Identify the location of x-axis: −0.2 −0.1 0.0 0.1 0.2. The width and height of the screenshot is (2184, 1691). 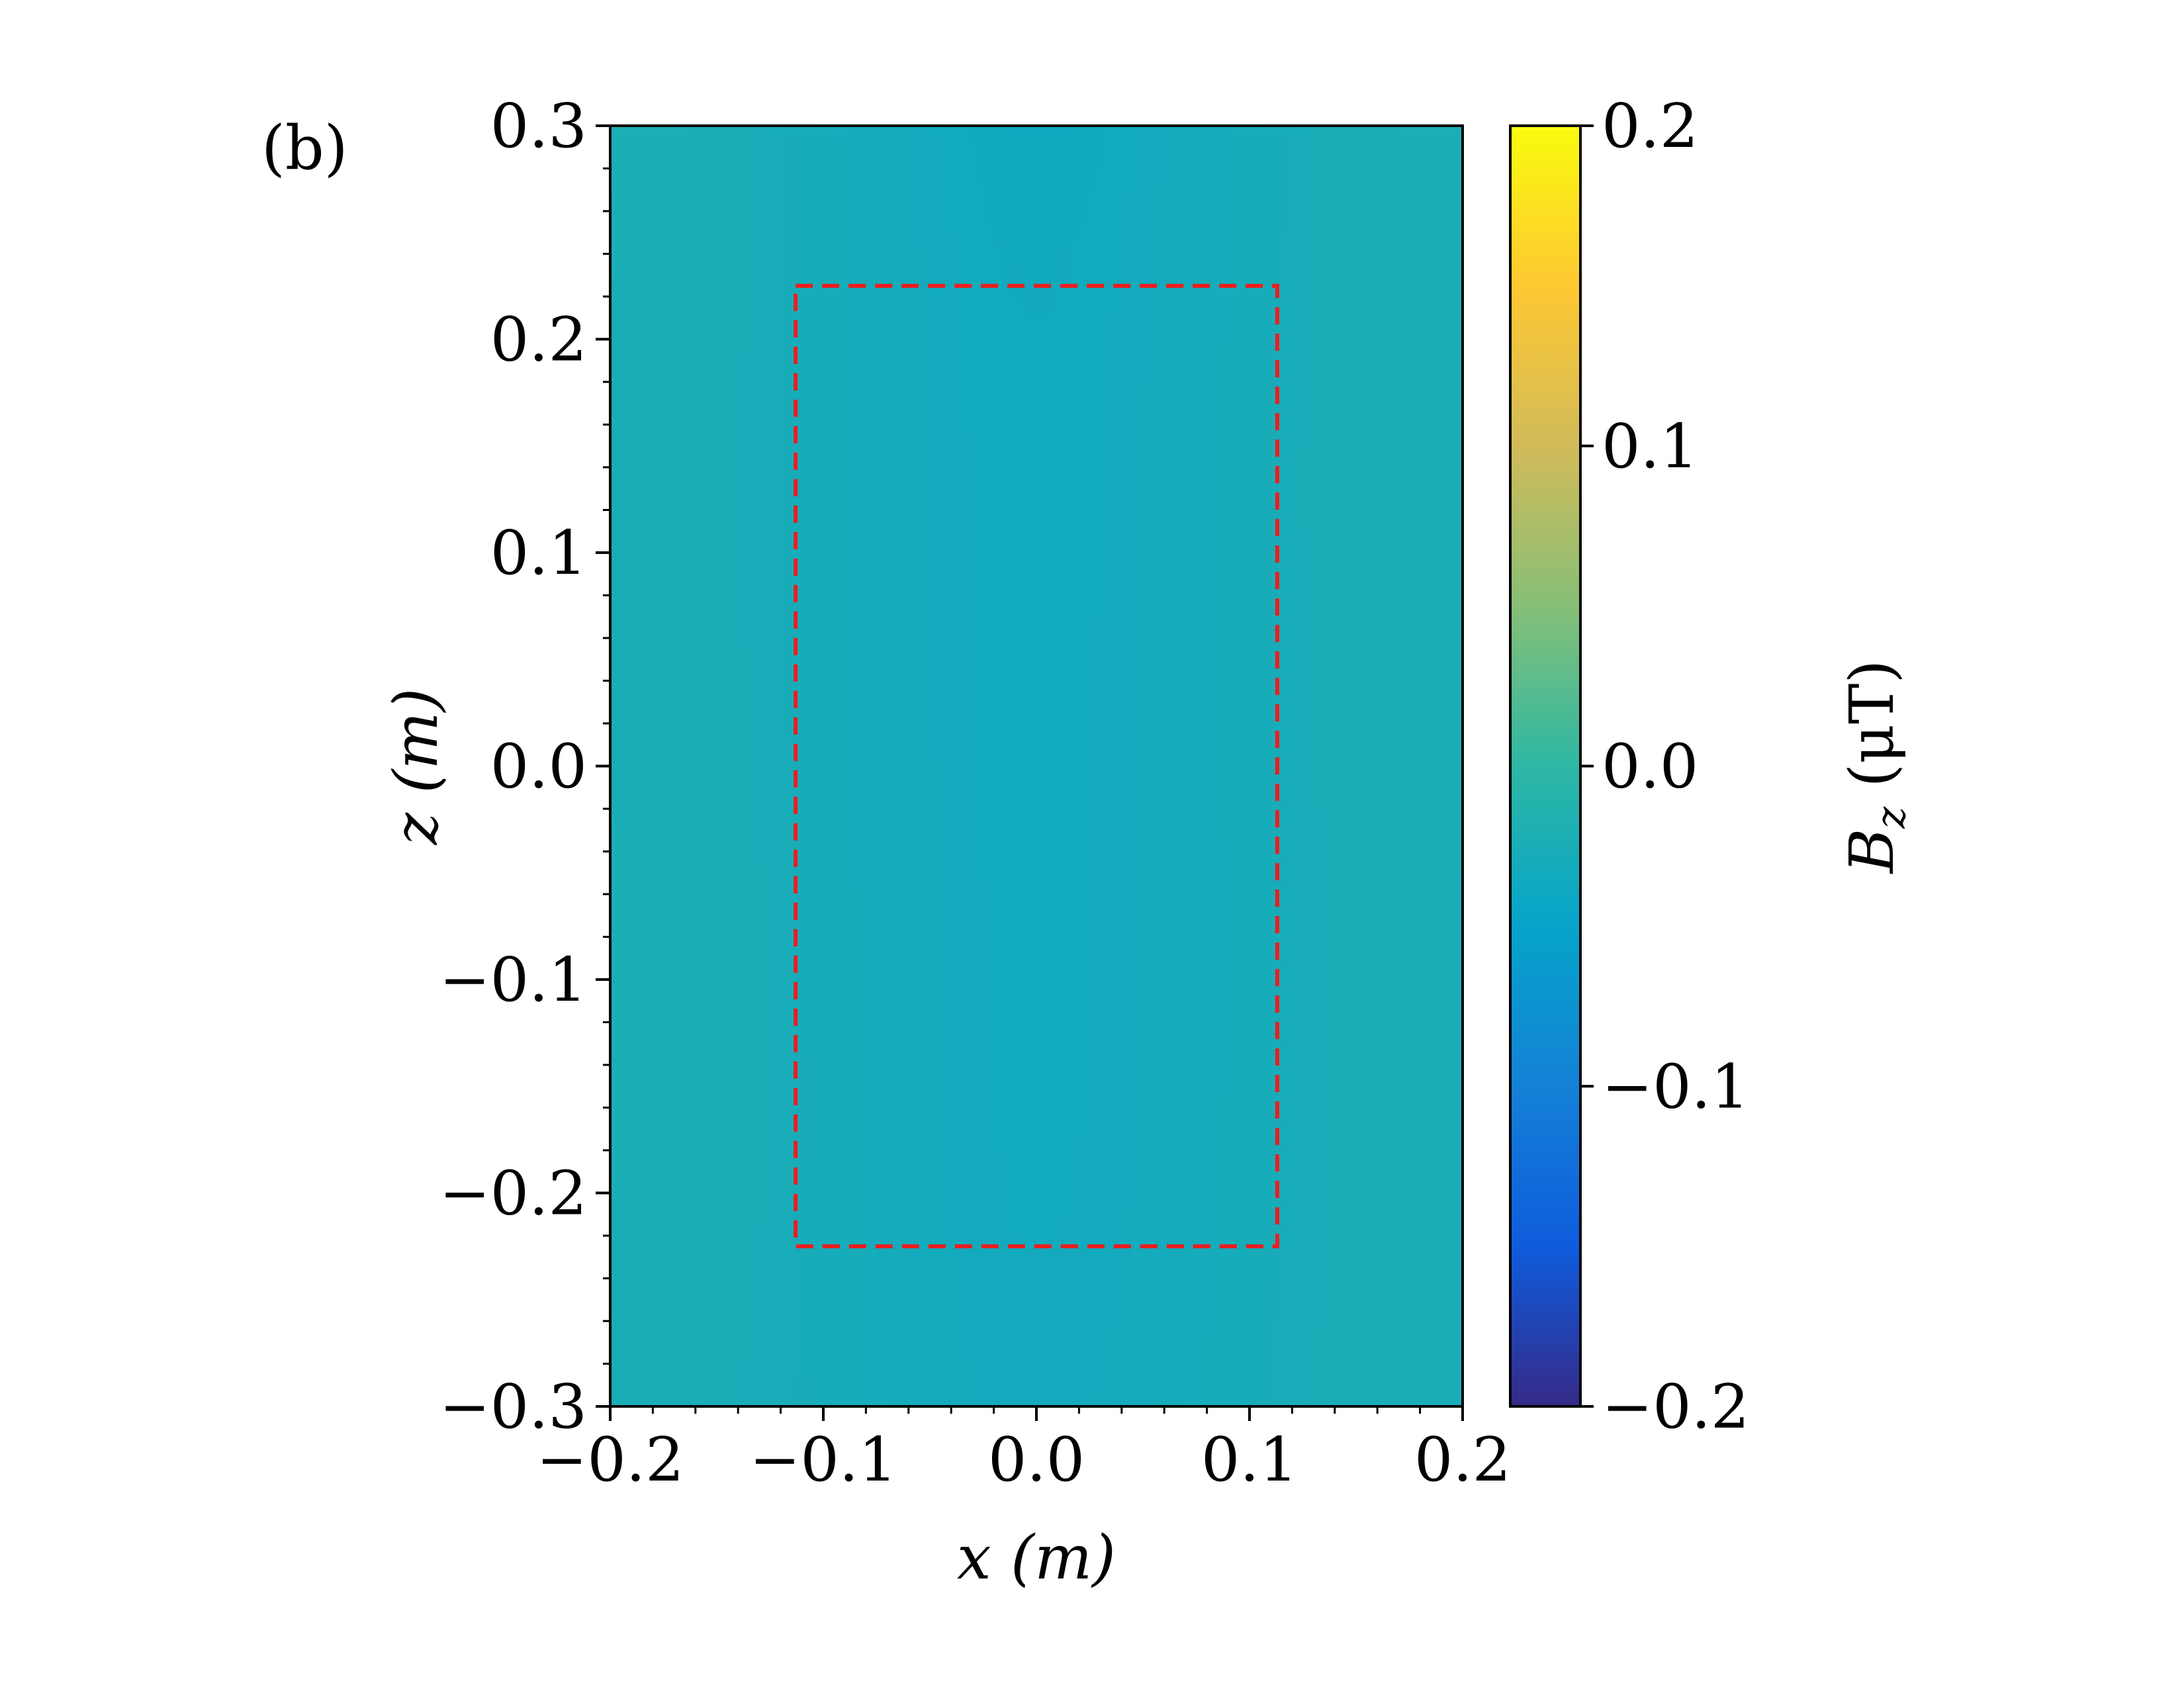
(1024, 1450).